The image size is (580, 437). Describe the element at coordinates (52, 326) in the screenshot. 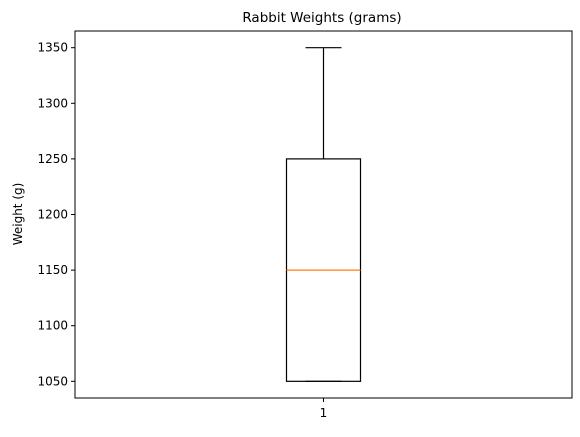

I see `y-tick-label: 1100` at that location.